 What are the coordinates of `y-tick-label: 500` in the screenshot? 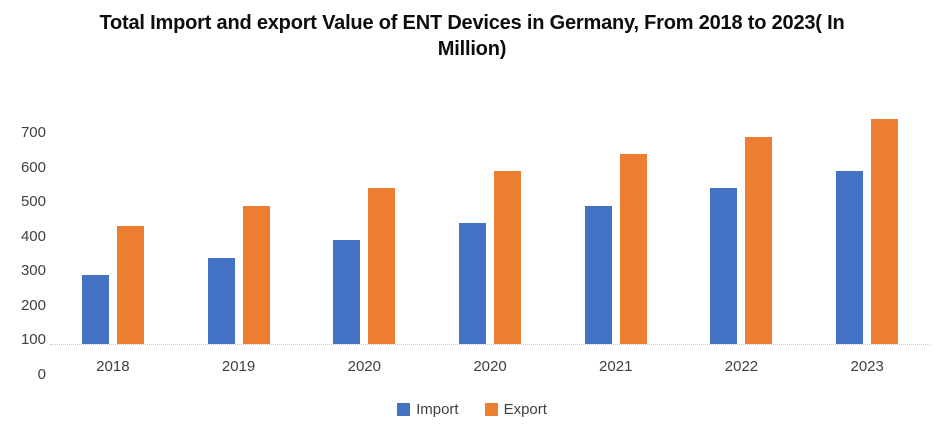 It's located at (33, 202).